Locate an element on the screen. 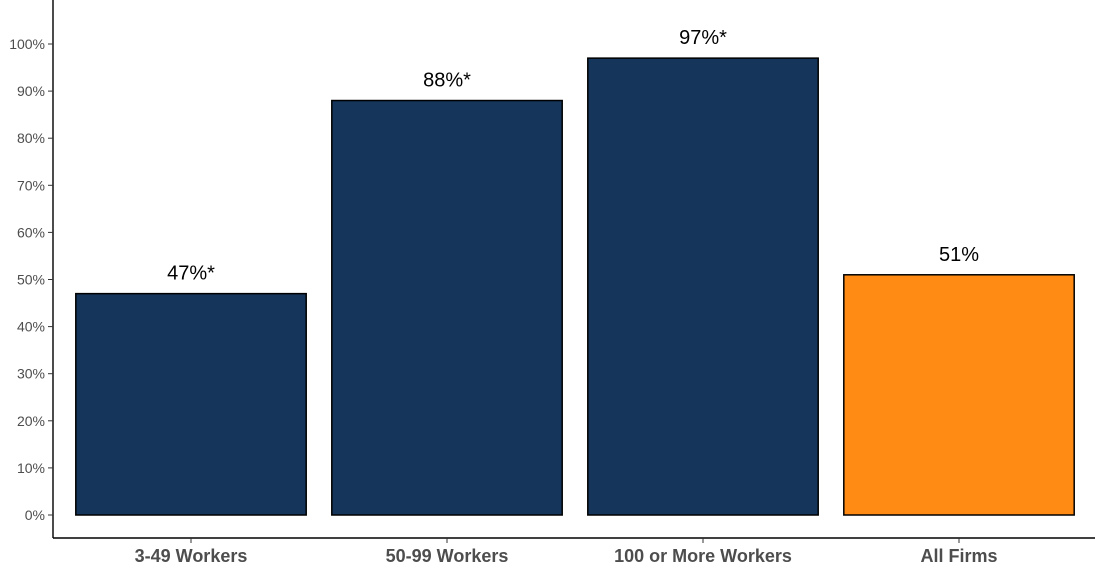 The width and height of the screenshot is (1095, 568). y-tick-label: 60% is located at coordinates (31, 232).